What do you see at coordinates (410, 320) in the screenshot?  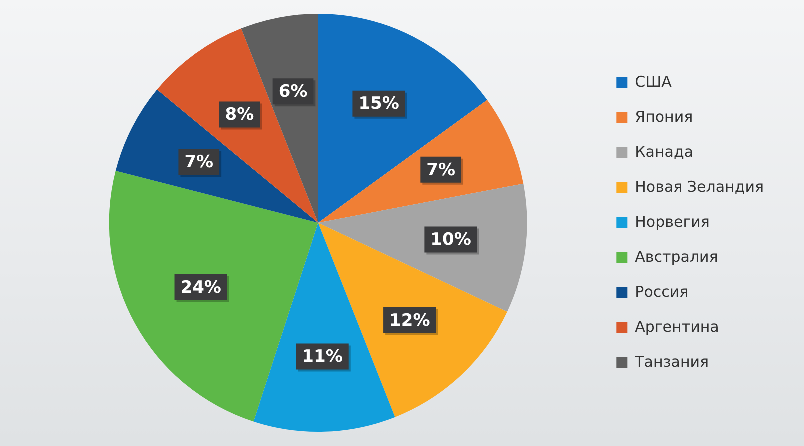 I see `data-label: 12%` at bounding box center [410, 320].